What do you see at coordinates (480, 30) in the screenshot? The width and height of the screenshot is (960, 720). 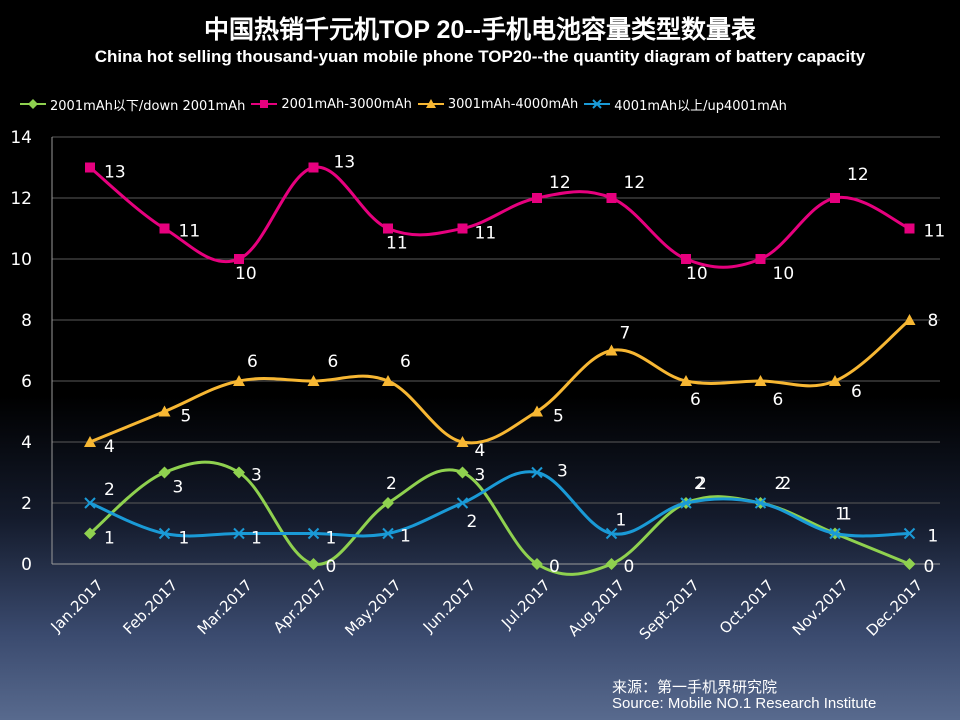 I see `chart-title: 中国热销千元机TOP 20--手机电池容量类型数量表` at bounding box center [480, 30].